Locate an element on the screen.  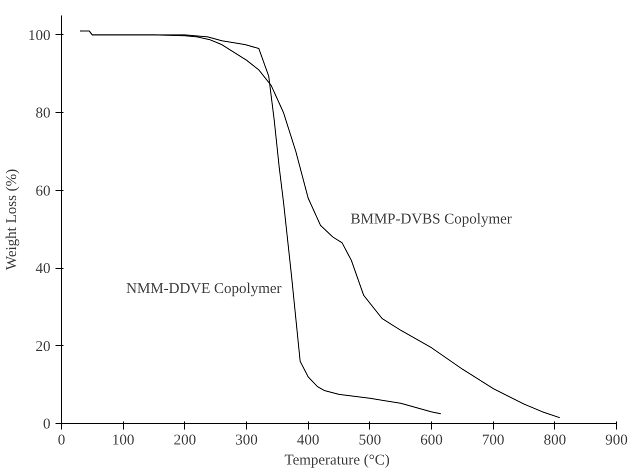
series-label: NMM-DDVE Copolymer is located at coordinates (204, 288).